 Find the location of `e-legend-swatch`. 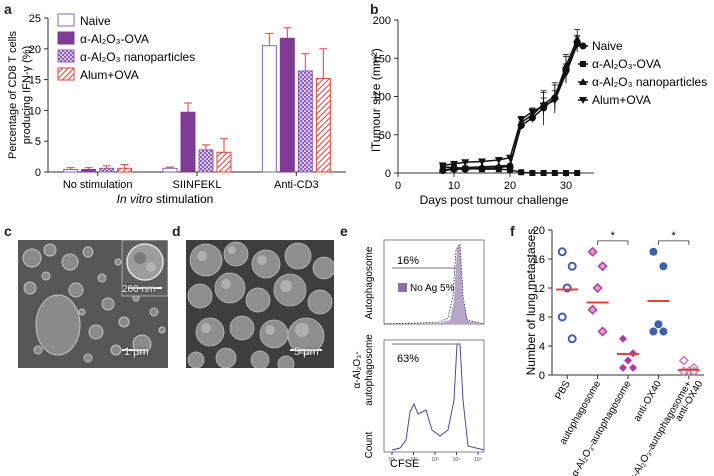

e-legend-swatch is located at coordinates (402, 287).